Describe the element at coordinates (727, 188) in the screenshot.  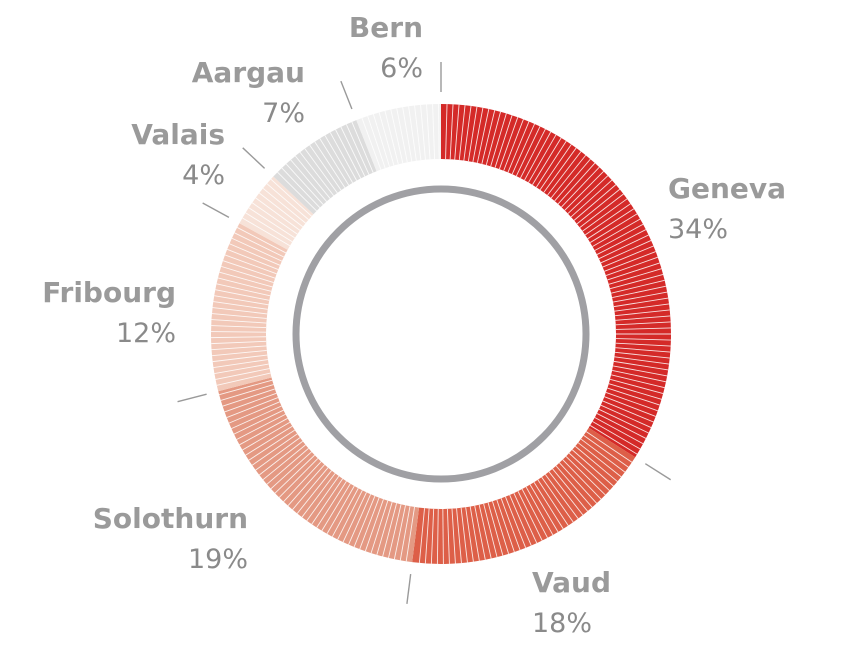
I see `label-geneva: Geneva` at that location.